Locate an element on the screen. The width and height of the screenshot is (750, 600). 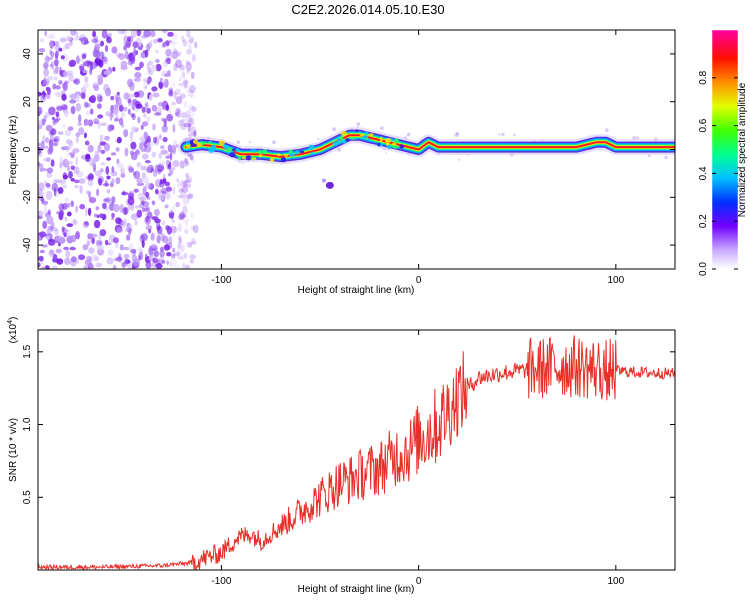
spectral-ridge is located at coordinates (426, 146).